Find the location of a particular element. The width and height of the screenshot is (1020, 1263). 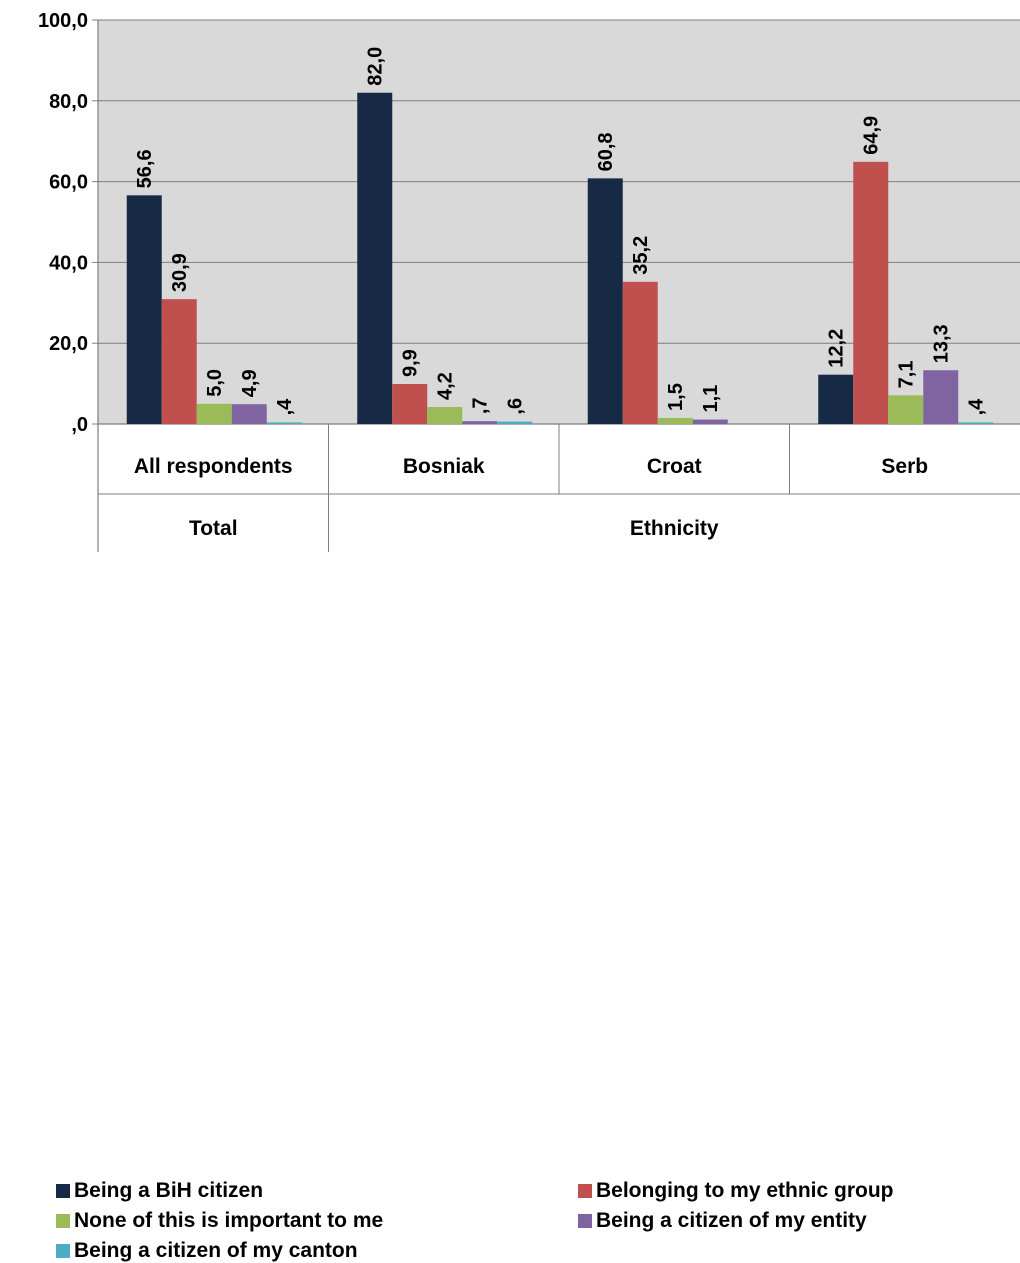

legend-label: Being a citizen of my canton is located at coordinates (216, 1250).